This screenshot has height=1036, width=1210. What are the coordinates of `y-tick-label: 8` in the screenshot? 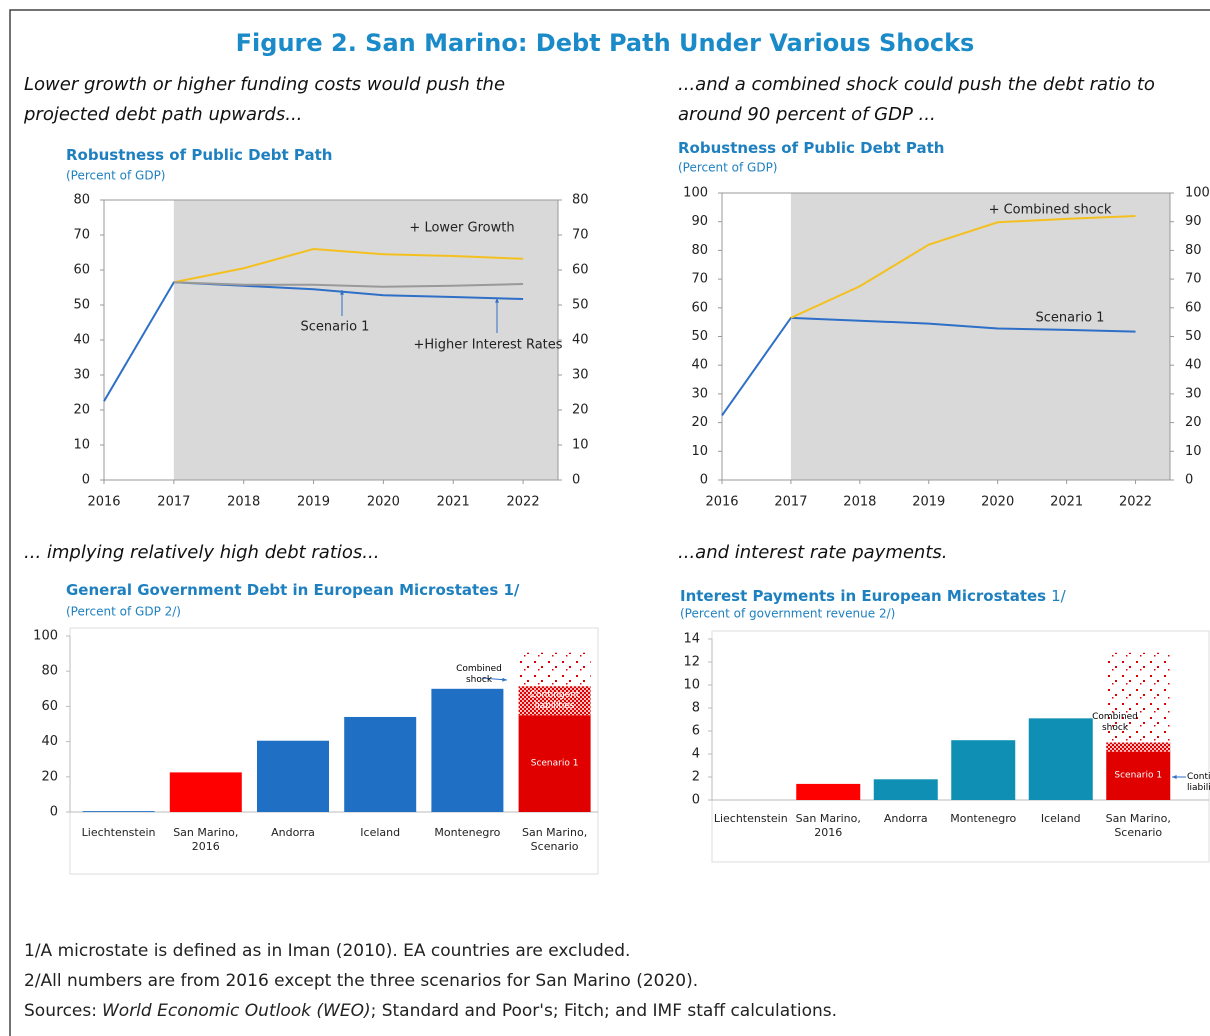 It's located at (696, 708).